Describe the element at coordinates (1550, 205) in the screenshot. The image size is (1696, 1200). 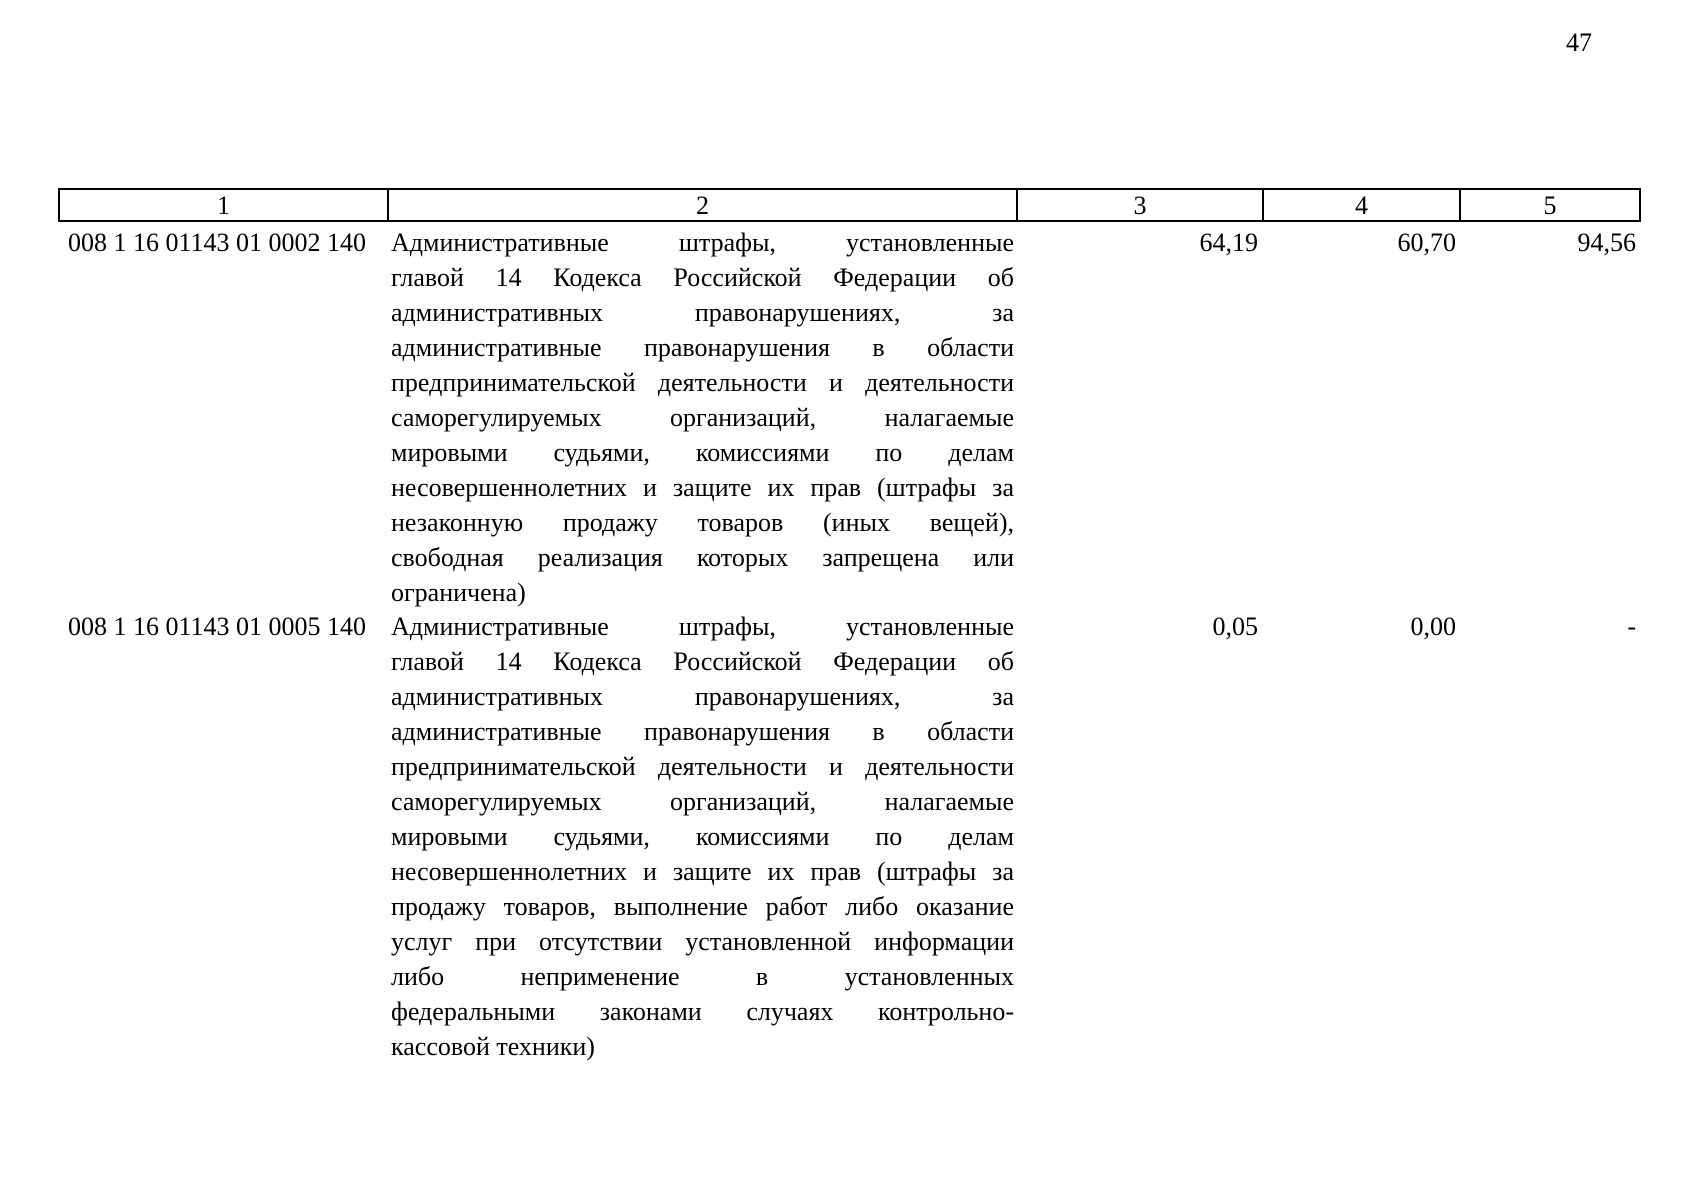
I see `header-col-5: 5` at that location.